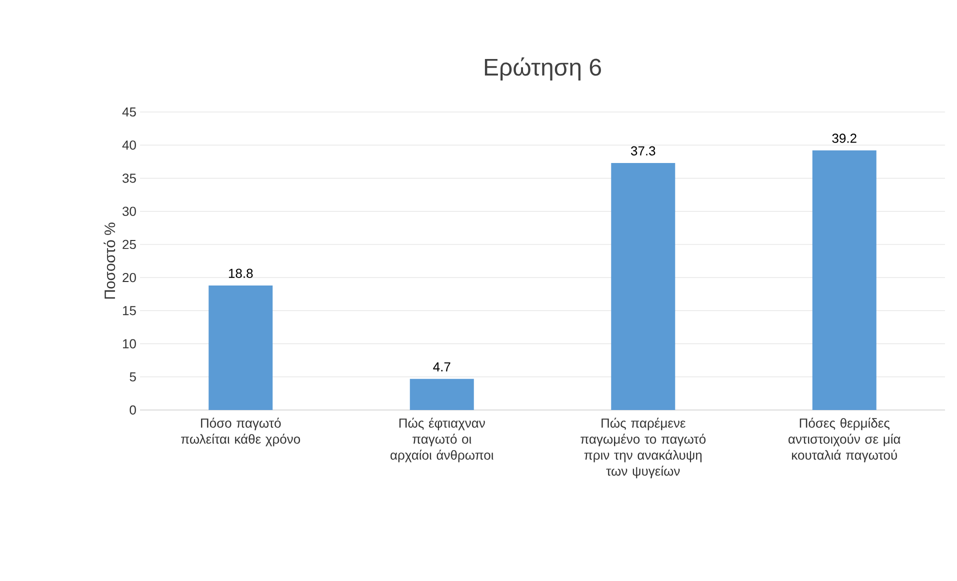 Image resolution: width=957 pixels, height=581 pixels. I want to click on y-tick-label: 15, so click(129, 311).